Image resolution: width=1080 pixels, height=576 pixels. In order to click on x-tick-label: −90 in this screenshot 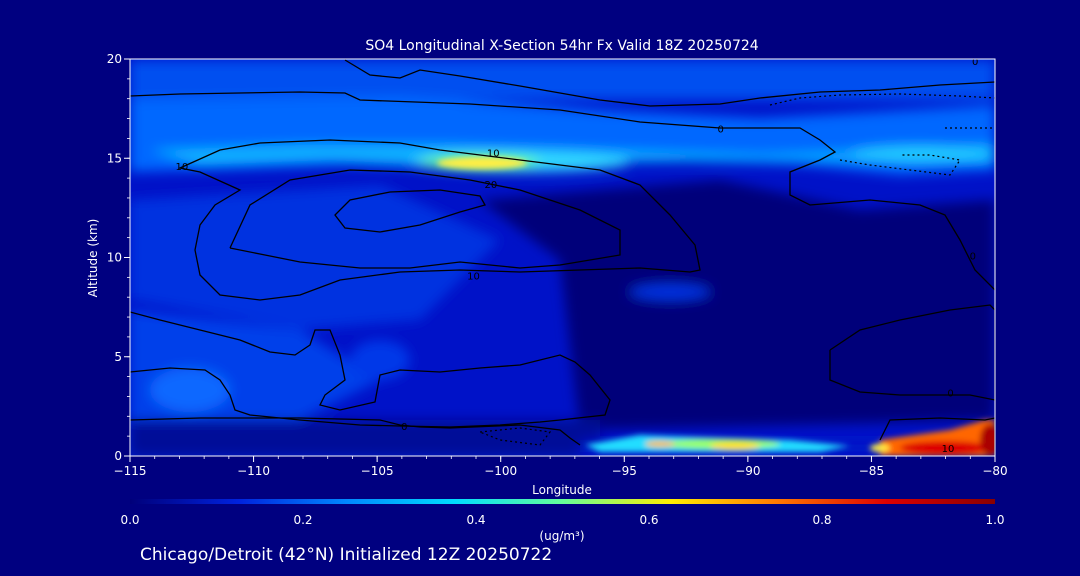, I will do `click(747, 471)`.